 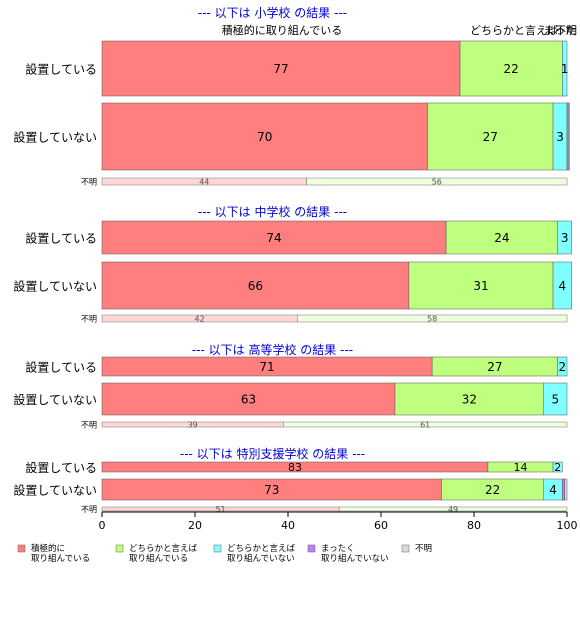 I want to click on segment-value-label: 14, so click(x=521, y=467).